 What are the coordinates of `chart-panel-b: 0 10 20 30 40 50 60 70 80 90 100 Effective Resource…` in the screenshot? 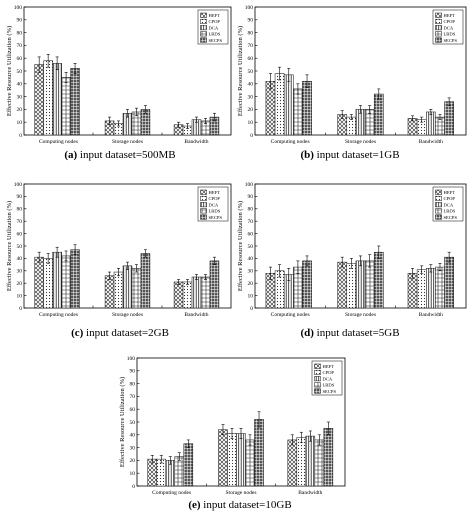 It's located at (352, 83).